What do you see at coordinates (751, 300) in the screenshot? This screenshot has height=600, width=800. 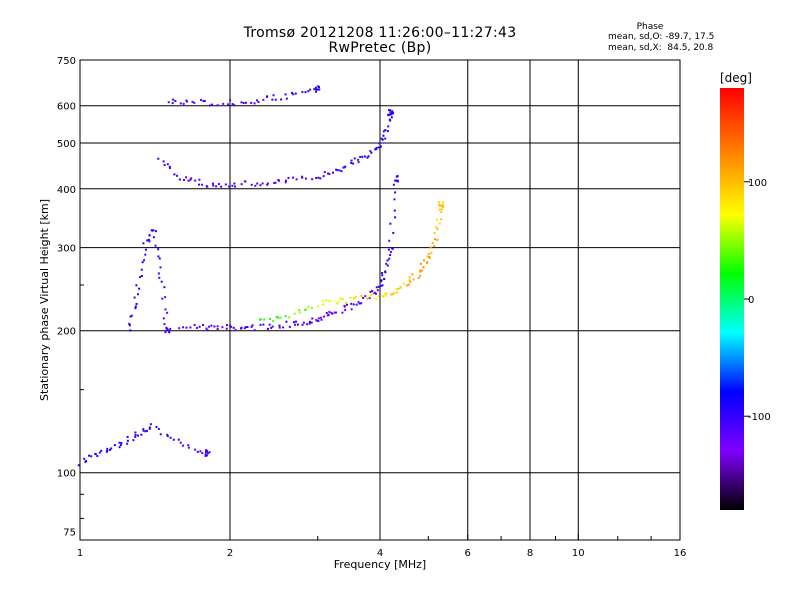 I see `colorbar-tick-label: 0` at bounding box center [751, 300].